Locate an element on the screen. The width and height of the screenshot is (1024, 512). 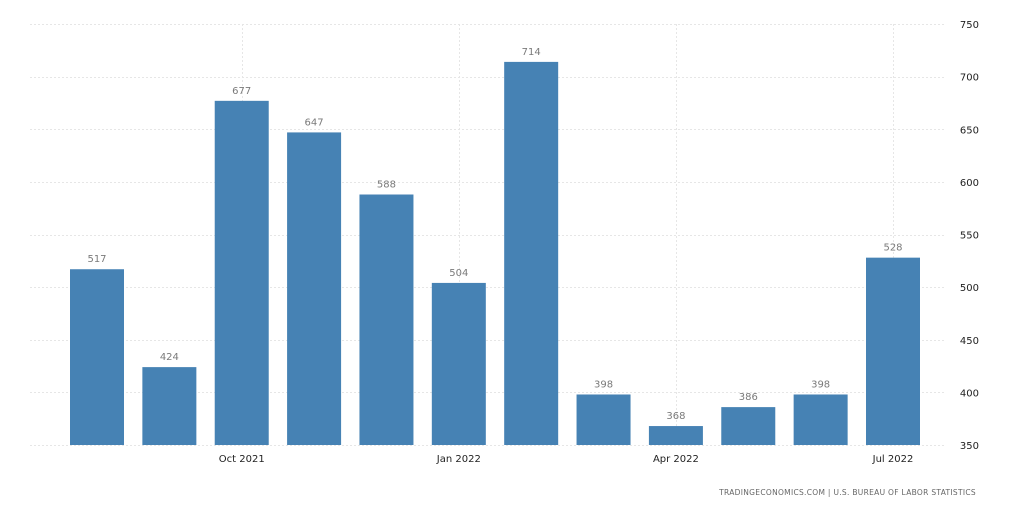
y-axis: 350 400 450 500 550 600 650 700 750 is located at coordinates (969, 236).